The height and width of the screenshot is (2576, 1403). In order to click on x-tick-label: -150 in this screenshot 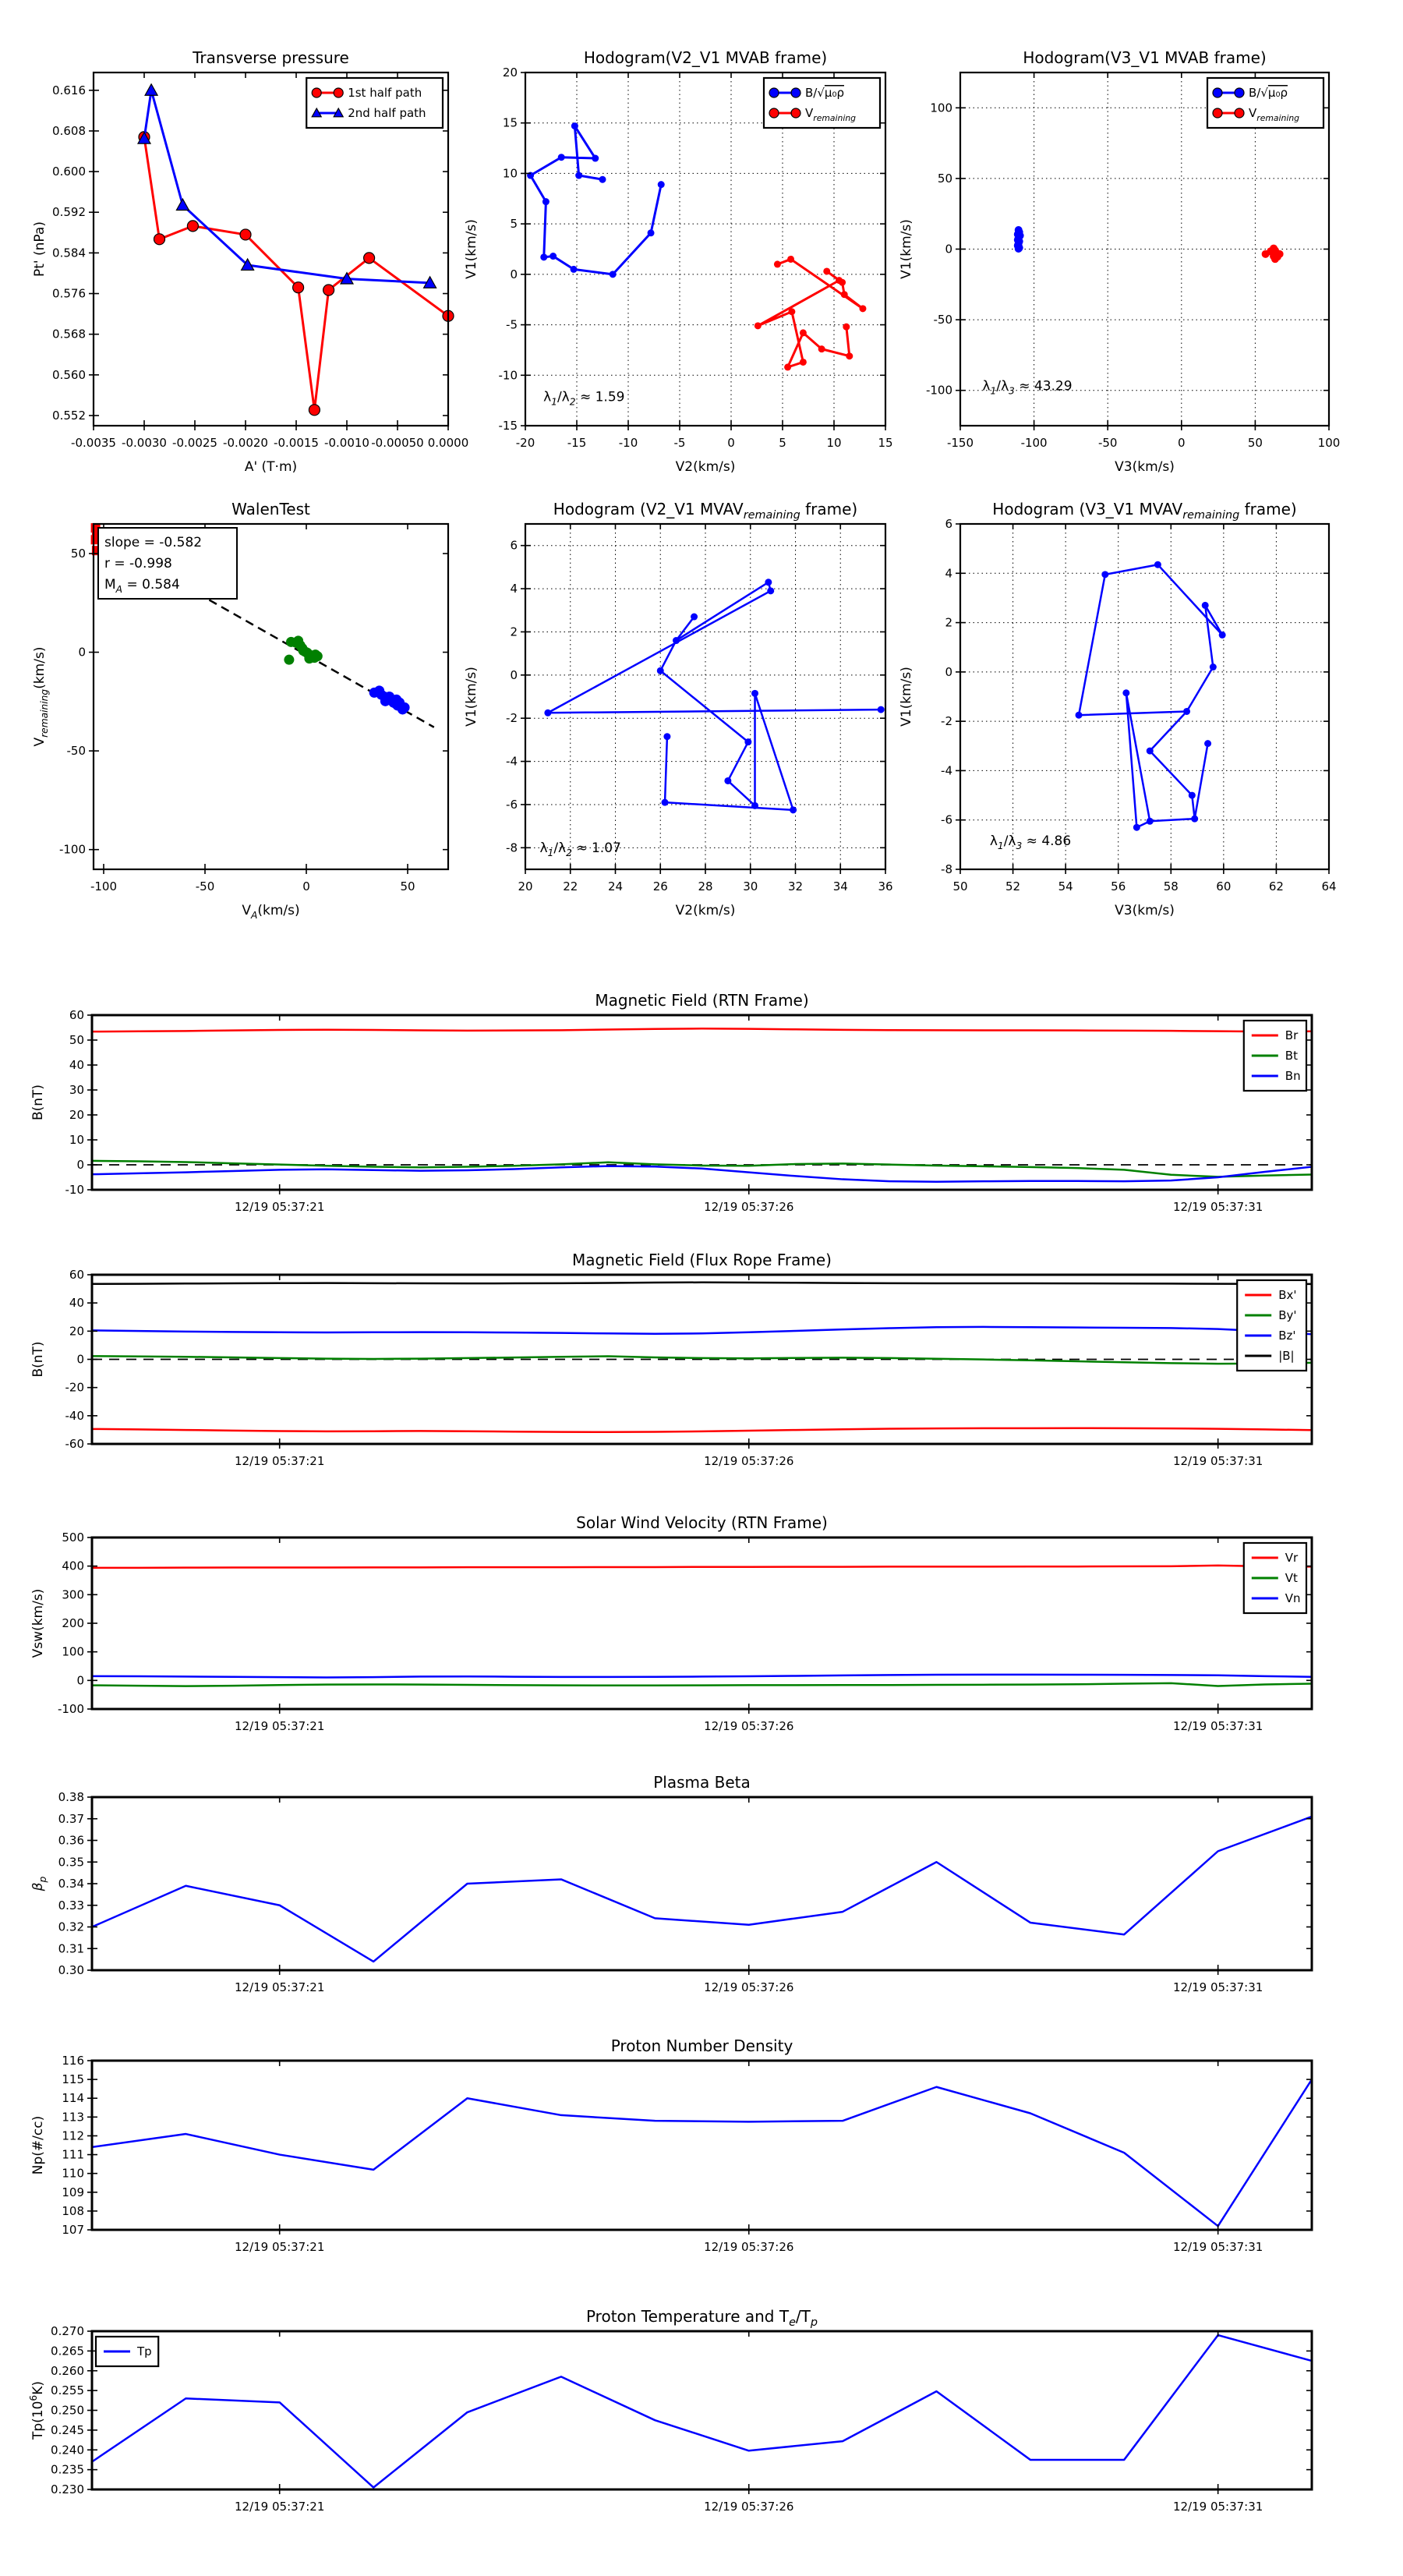, I will do `click(961, 443)`.